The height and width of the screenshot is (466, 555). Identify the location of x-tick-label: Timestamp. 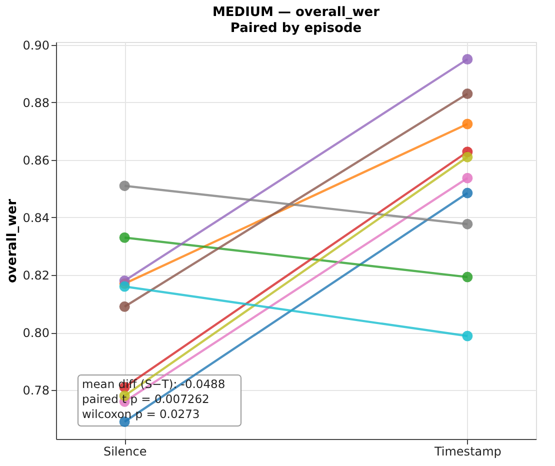
(467, 451).